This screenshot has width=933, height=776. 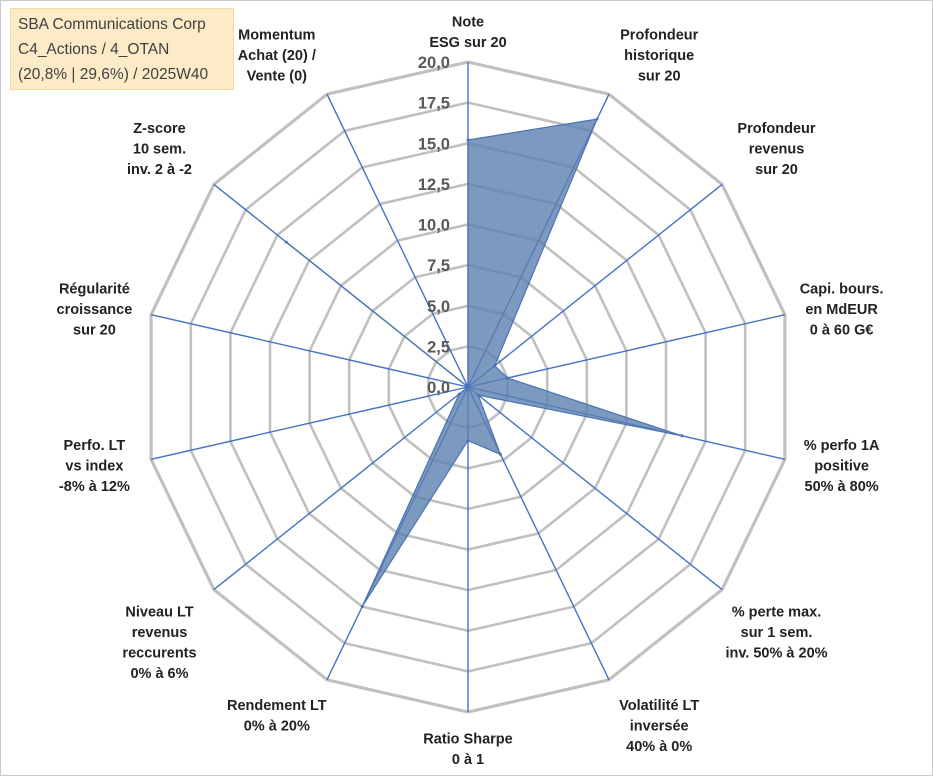 I want to click on axis-label-line: Vente (0), so click(x=277, y=76).